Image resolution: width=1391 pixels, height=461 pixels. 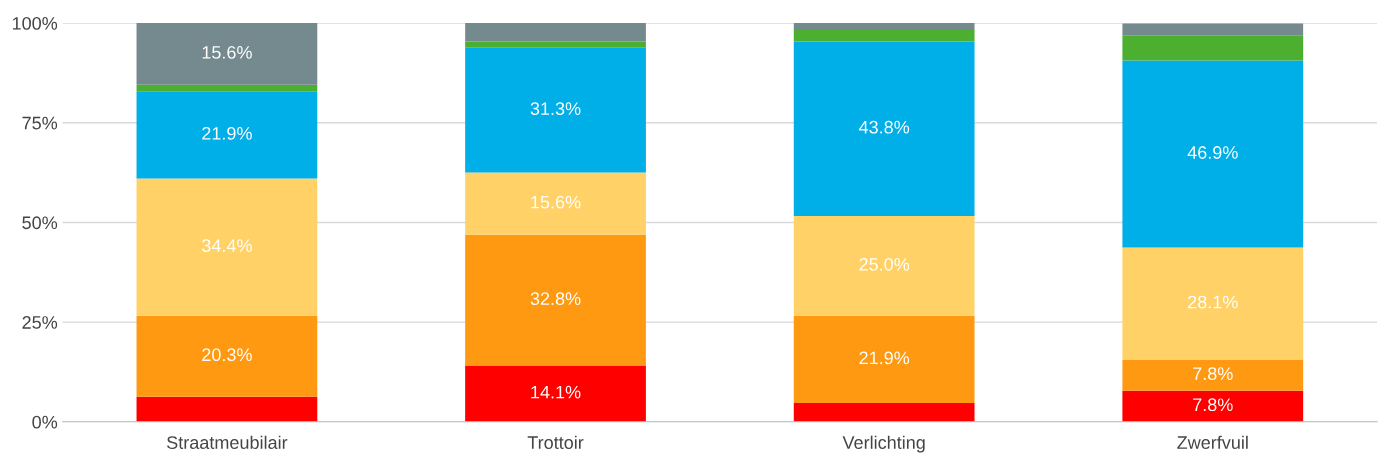 I want to click on data-label: 34.4%, so click(x=227, y=245).